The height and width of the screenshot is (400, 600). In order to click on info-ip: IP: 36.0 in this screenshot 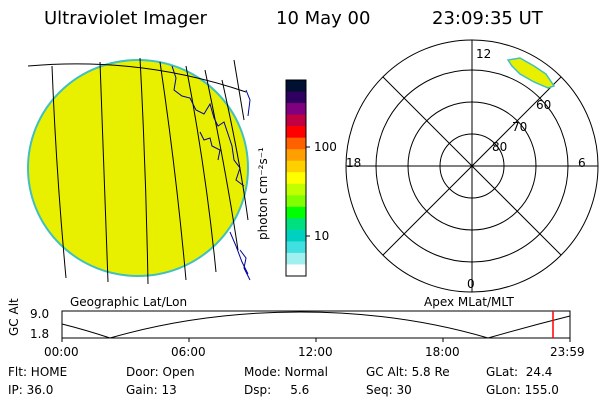, I will do `click(31, 390)`.